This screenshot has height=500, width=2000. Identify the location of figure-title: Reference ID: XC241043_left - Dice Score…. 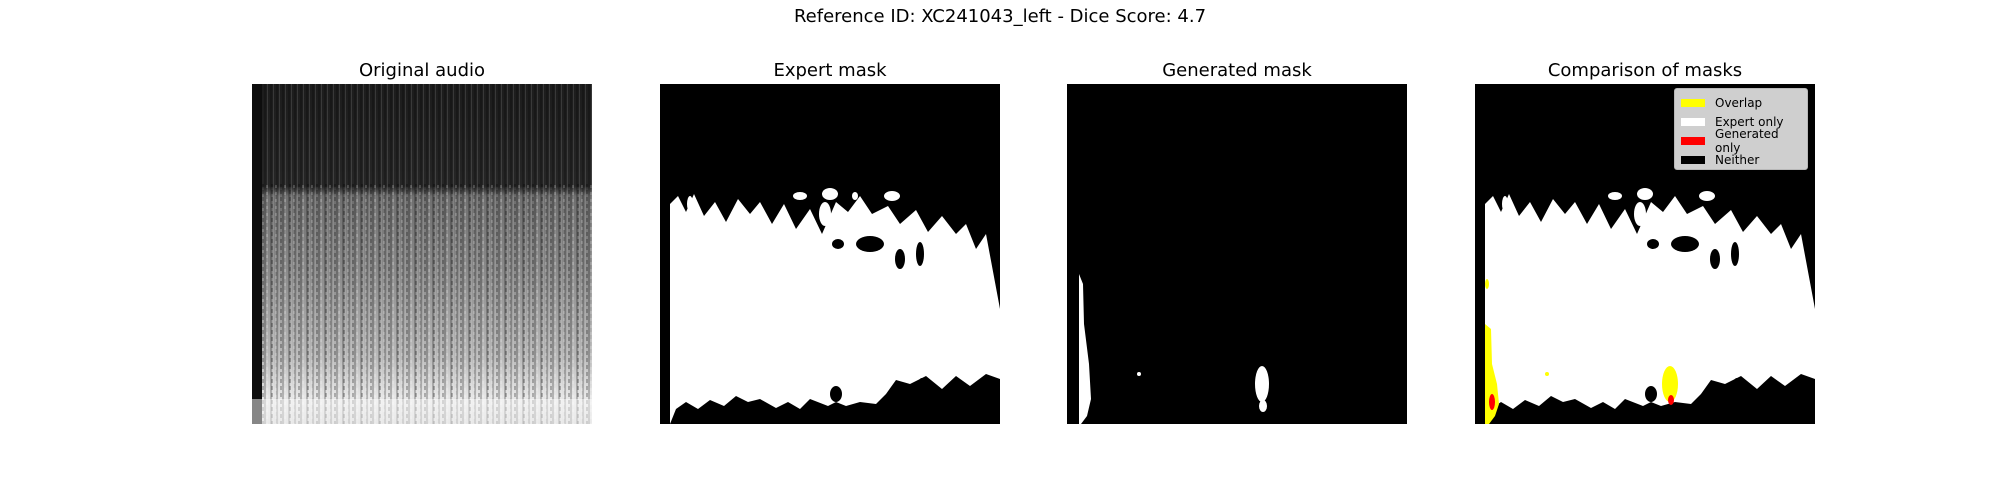
(1000, 16).